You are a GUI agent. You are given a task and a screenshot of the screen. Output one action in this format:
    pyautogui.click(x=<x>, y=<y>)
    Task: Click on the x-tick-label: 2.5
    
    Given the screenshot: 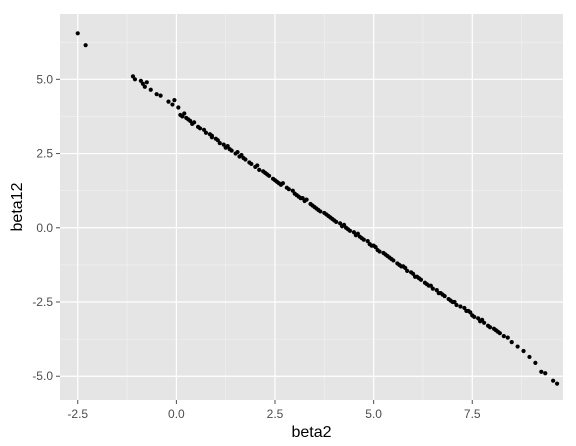 What is the action you would take?
    pyautogui.click(x=275, y=414)
    